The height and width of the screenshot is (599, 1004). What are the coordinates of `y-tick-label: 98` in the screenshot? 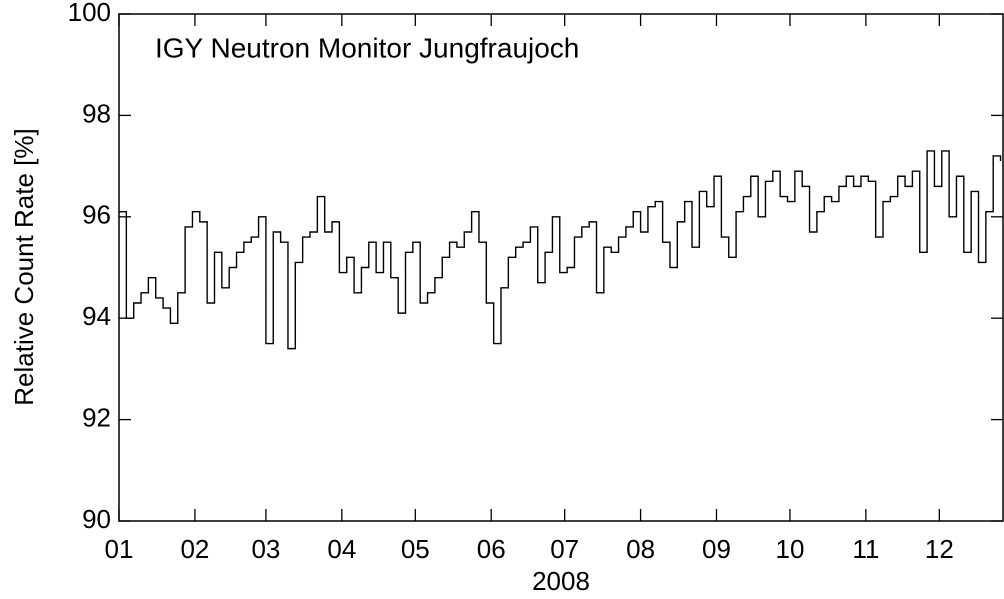 It's located at (96, 113).